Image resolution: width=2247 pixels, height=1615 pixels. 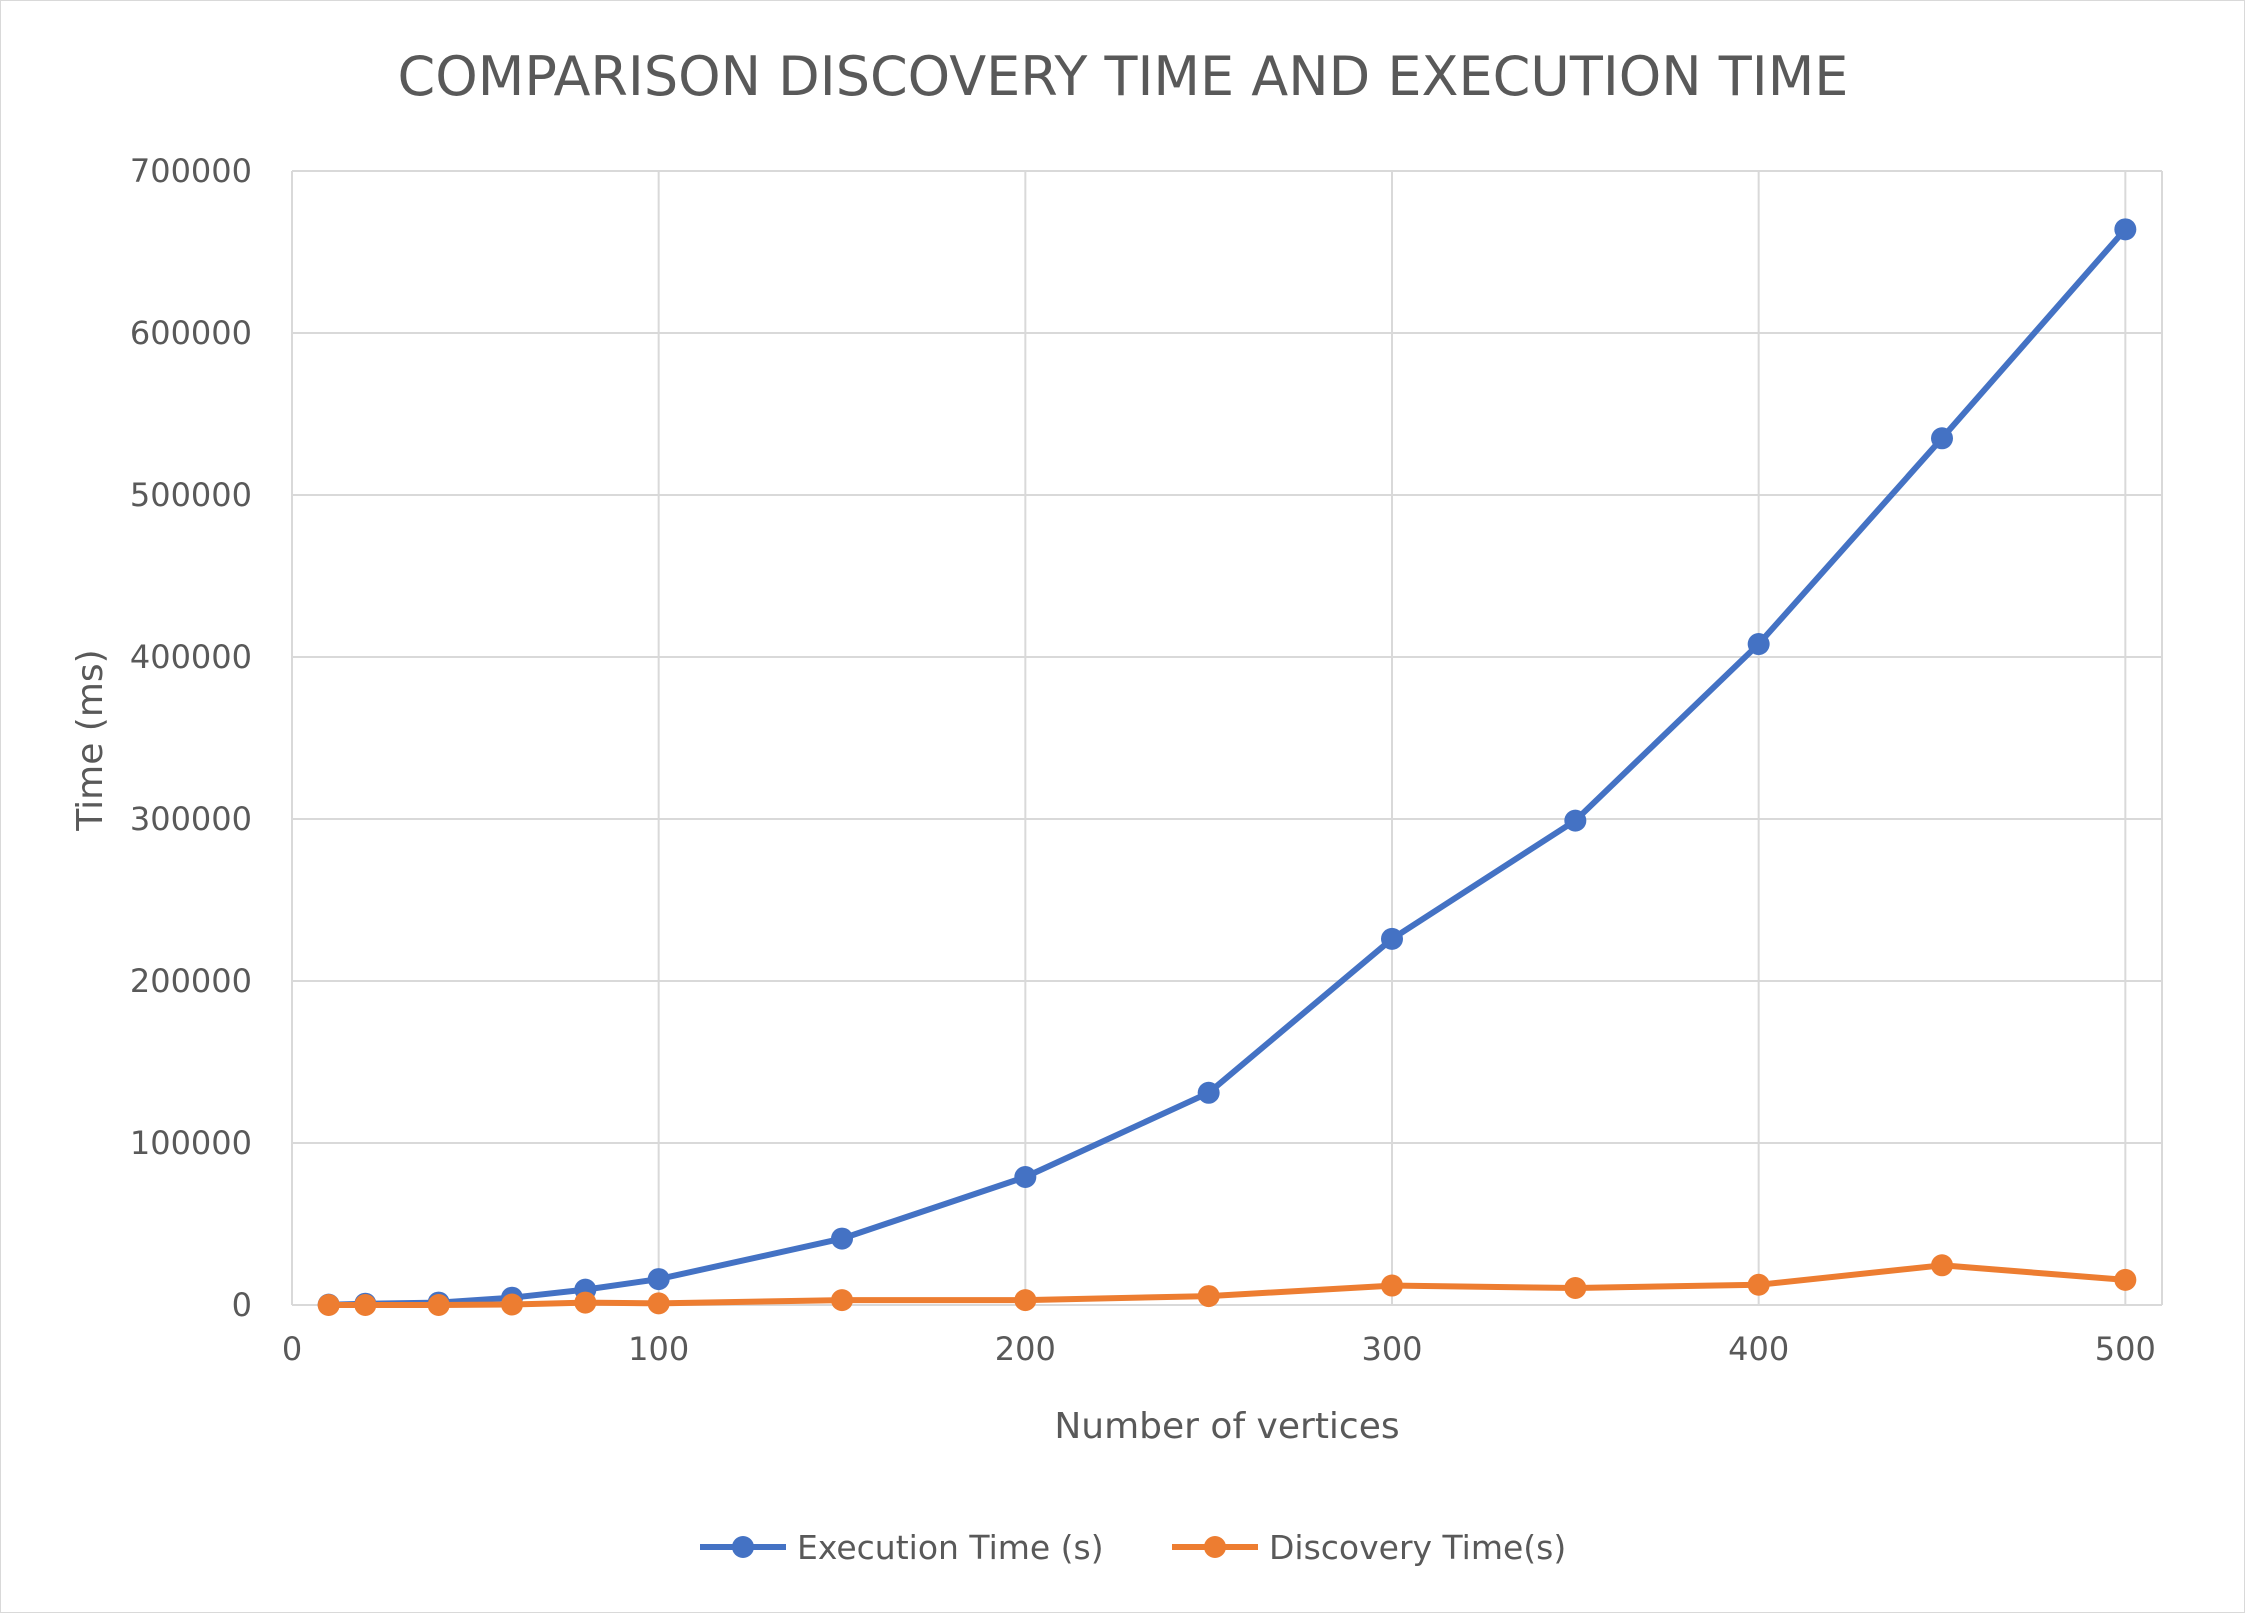 I want to click on legend-entry: Discovery Time(s), so click(x=1369, y=1547).